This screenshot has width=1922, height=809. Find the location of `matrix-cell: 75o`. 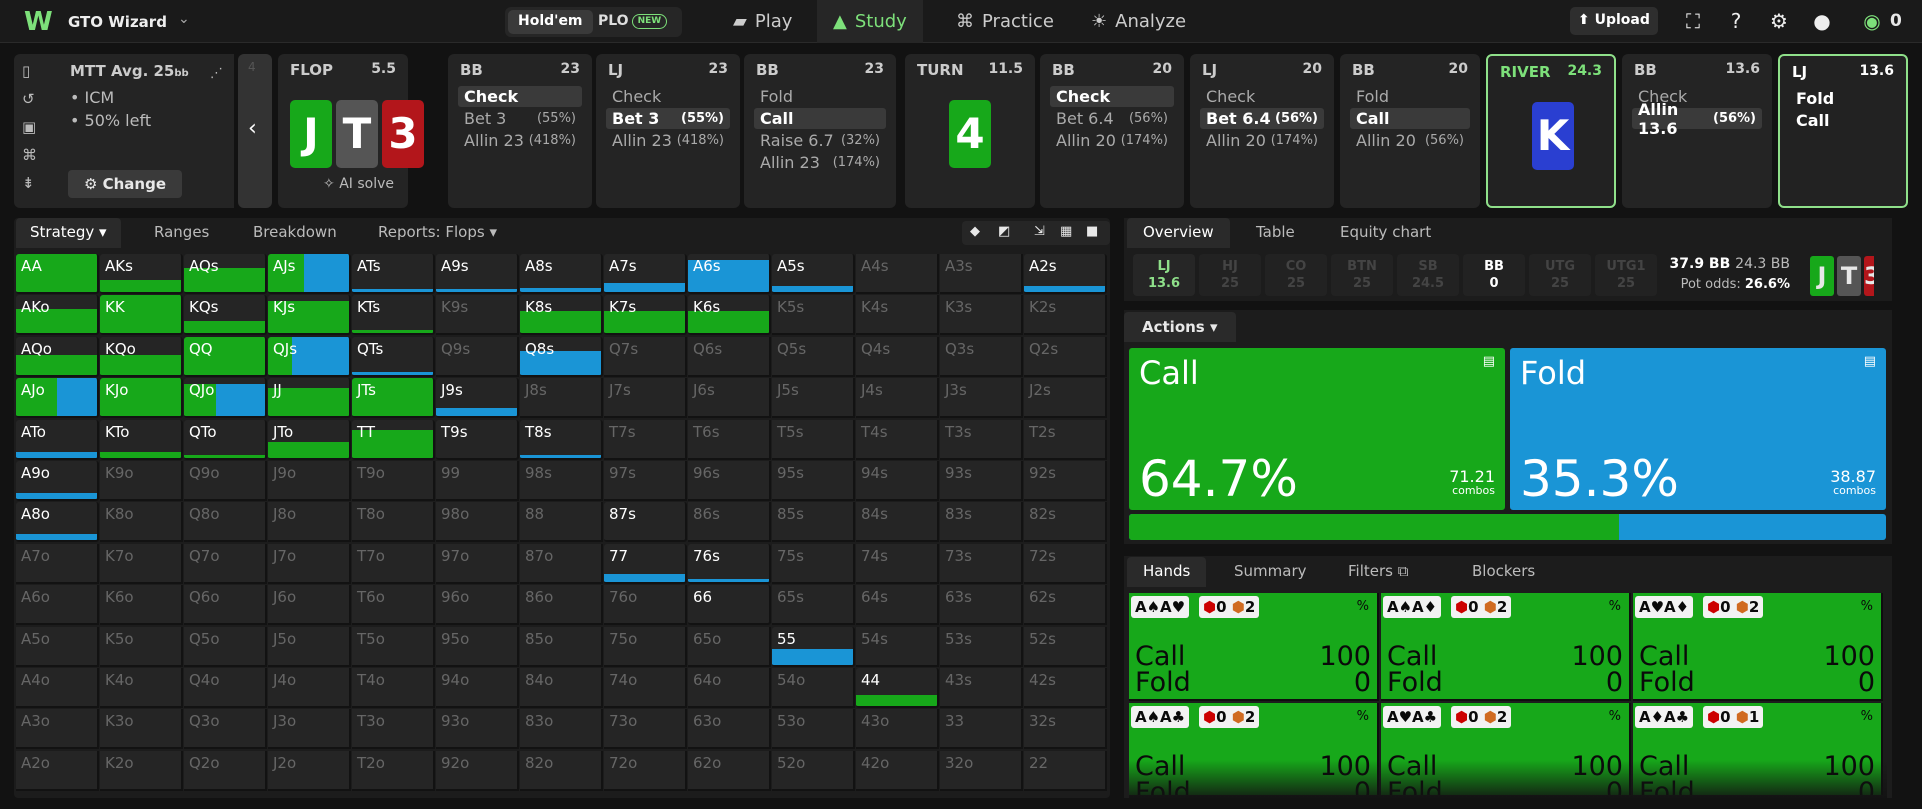

matrix-cell: 75o is located at coordinates (645, 646).